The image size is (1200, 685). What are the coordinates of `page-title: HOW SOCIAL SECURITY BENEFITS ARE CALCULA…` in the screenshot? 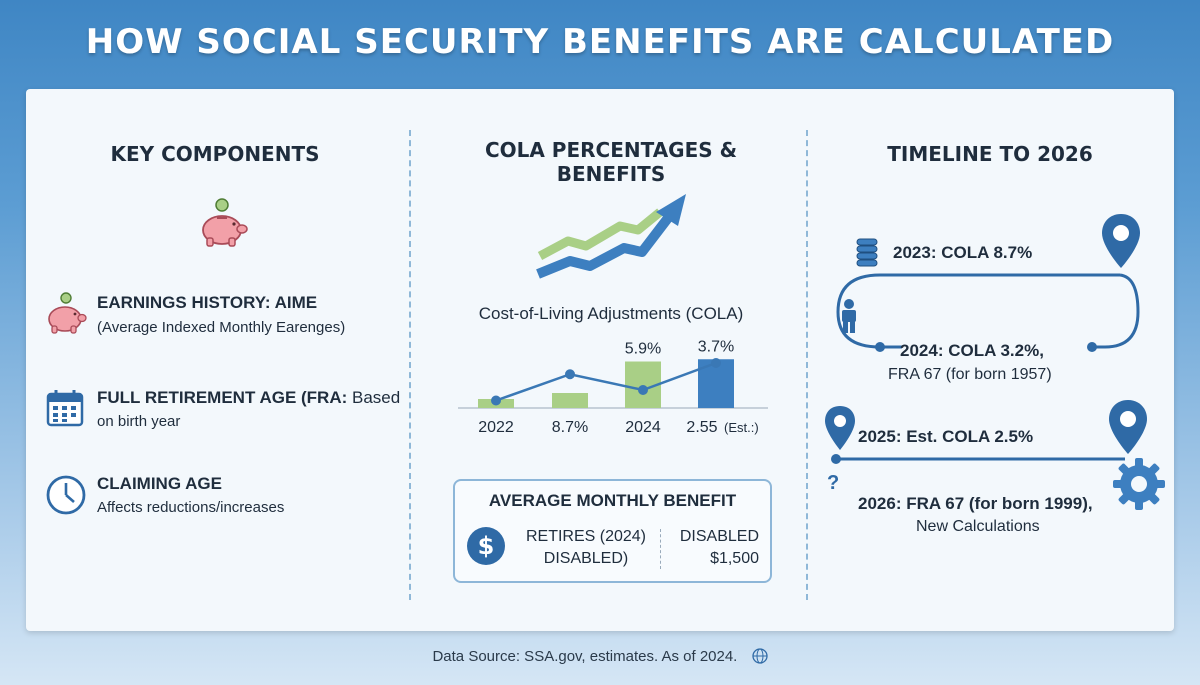 It's located at (600, 42).